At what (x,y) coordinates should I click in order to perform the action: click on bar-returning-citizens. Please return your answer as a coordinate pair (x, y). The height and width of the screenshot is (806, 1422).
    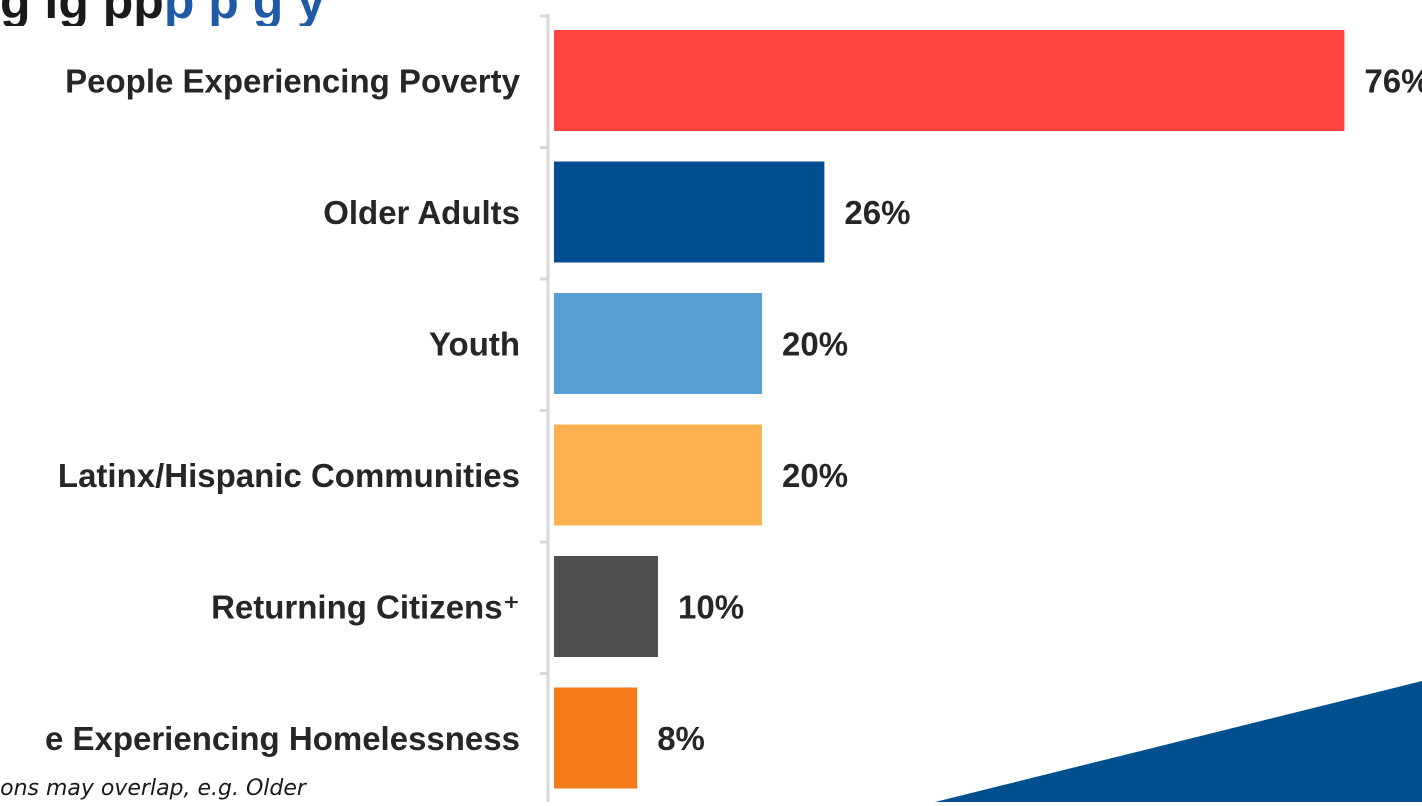
    Looking at the image, I should click on (606, 606).